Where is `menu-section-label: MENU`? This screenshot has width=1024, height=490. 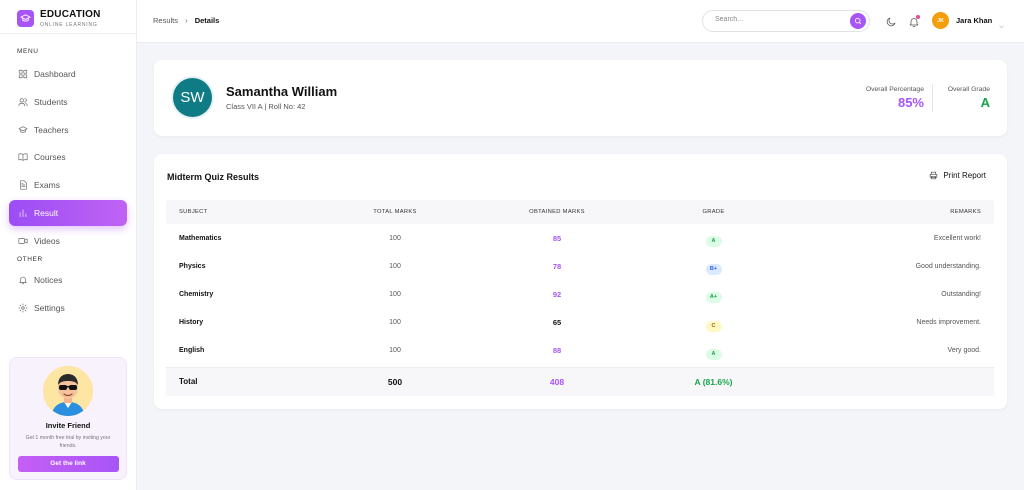 menu-section-label: MENU is located at coordinates (28, 51).